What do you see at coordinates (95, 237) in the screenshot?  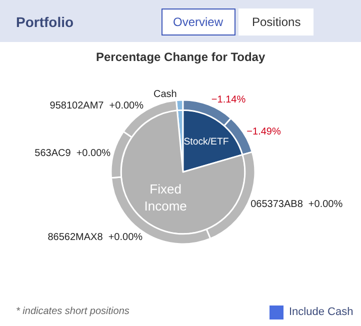 I see `slice-label: 86562MAX8 +0.00%` at bounding box center [95, 237].